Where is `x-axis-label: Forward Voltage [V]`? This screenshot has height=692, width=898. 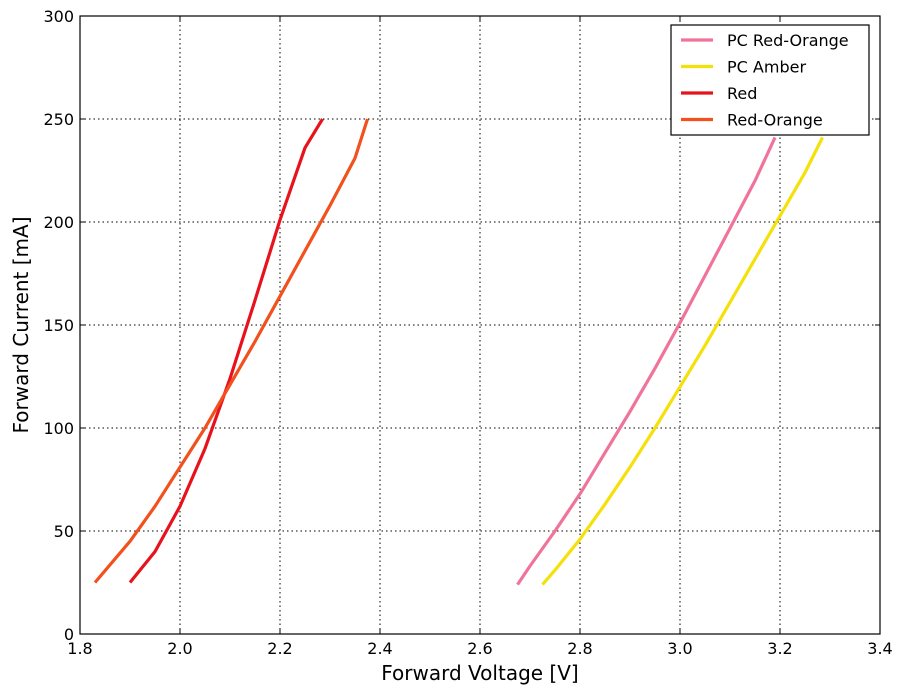 x-axis-label: Forward Voltage [V] is located at coordinates (479, 673).